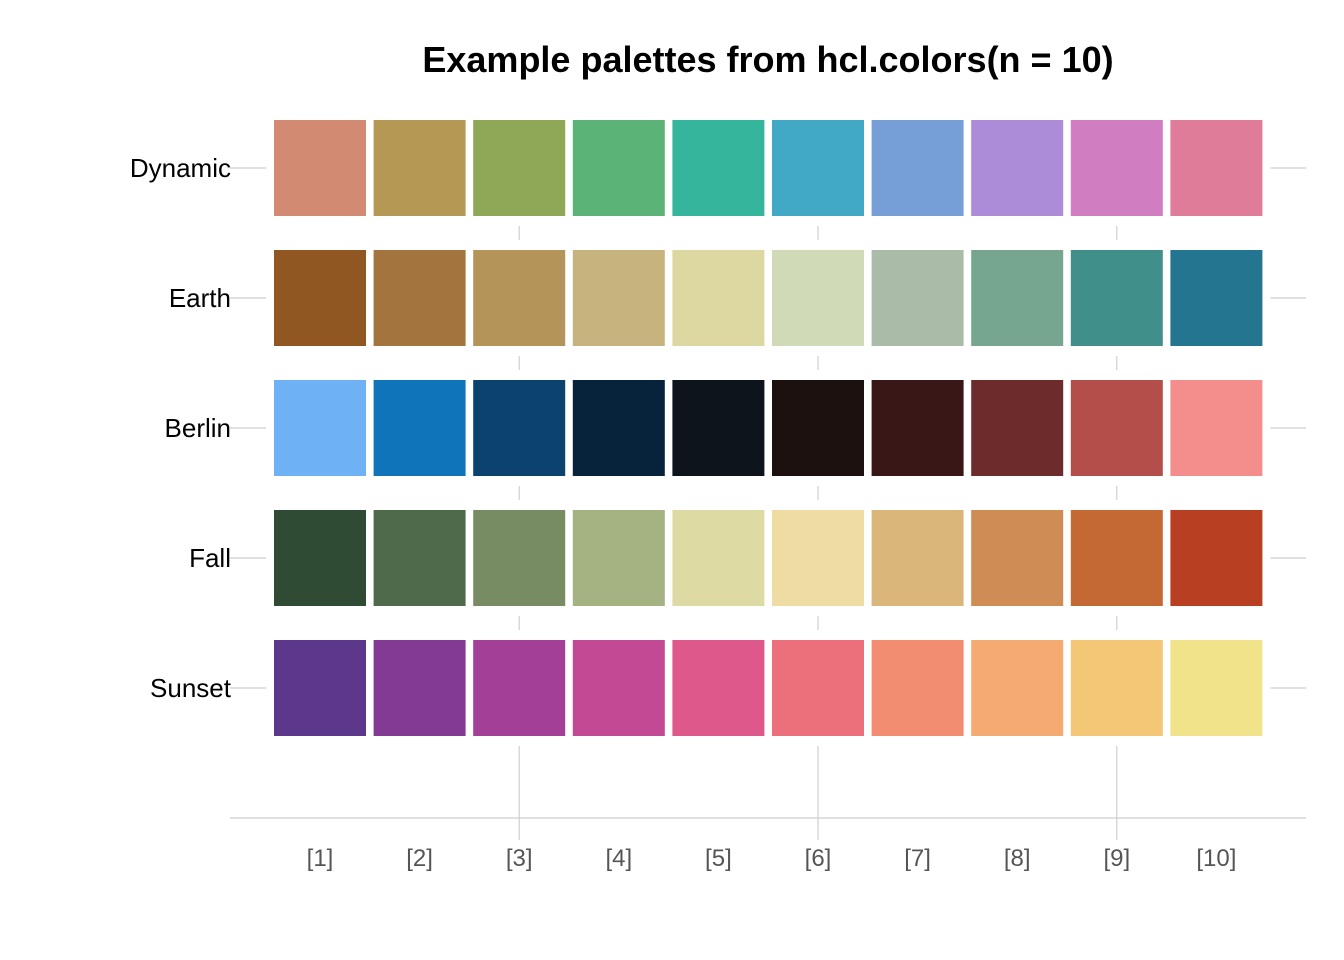 Image resolution: width=1344 pixels, height=960 pixels. I want to click on row-label-berlin: Berlin, so click(198, 428).